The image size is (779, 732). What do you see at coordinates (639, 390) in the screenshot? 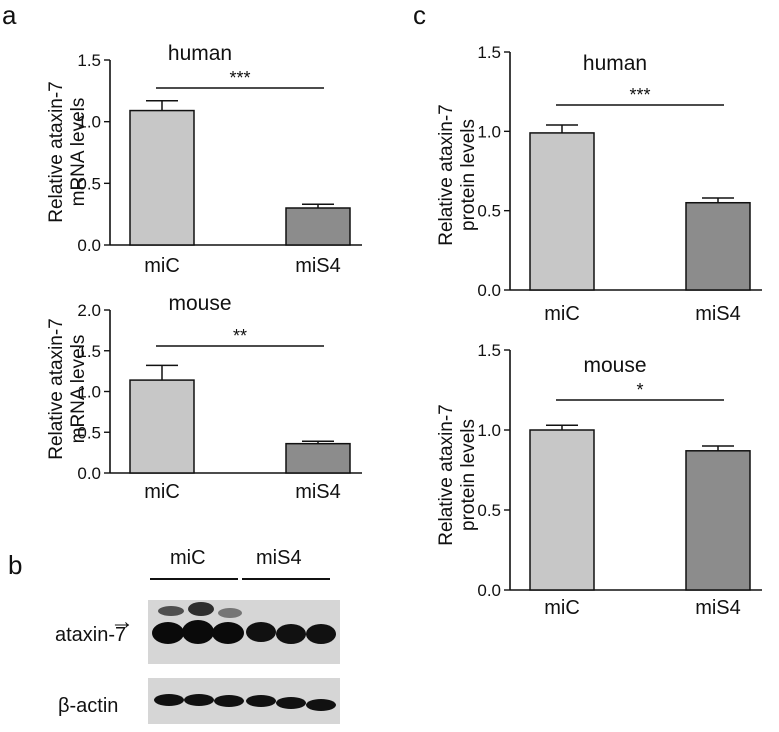
I see `significance-stars: *` at bounding box center [639, 390].